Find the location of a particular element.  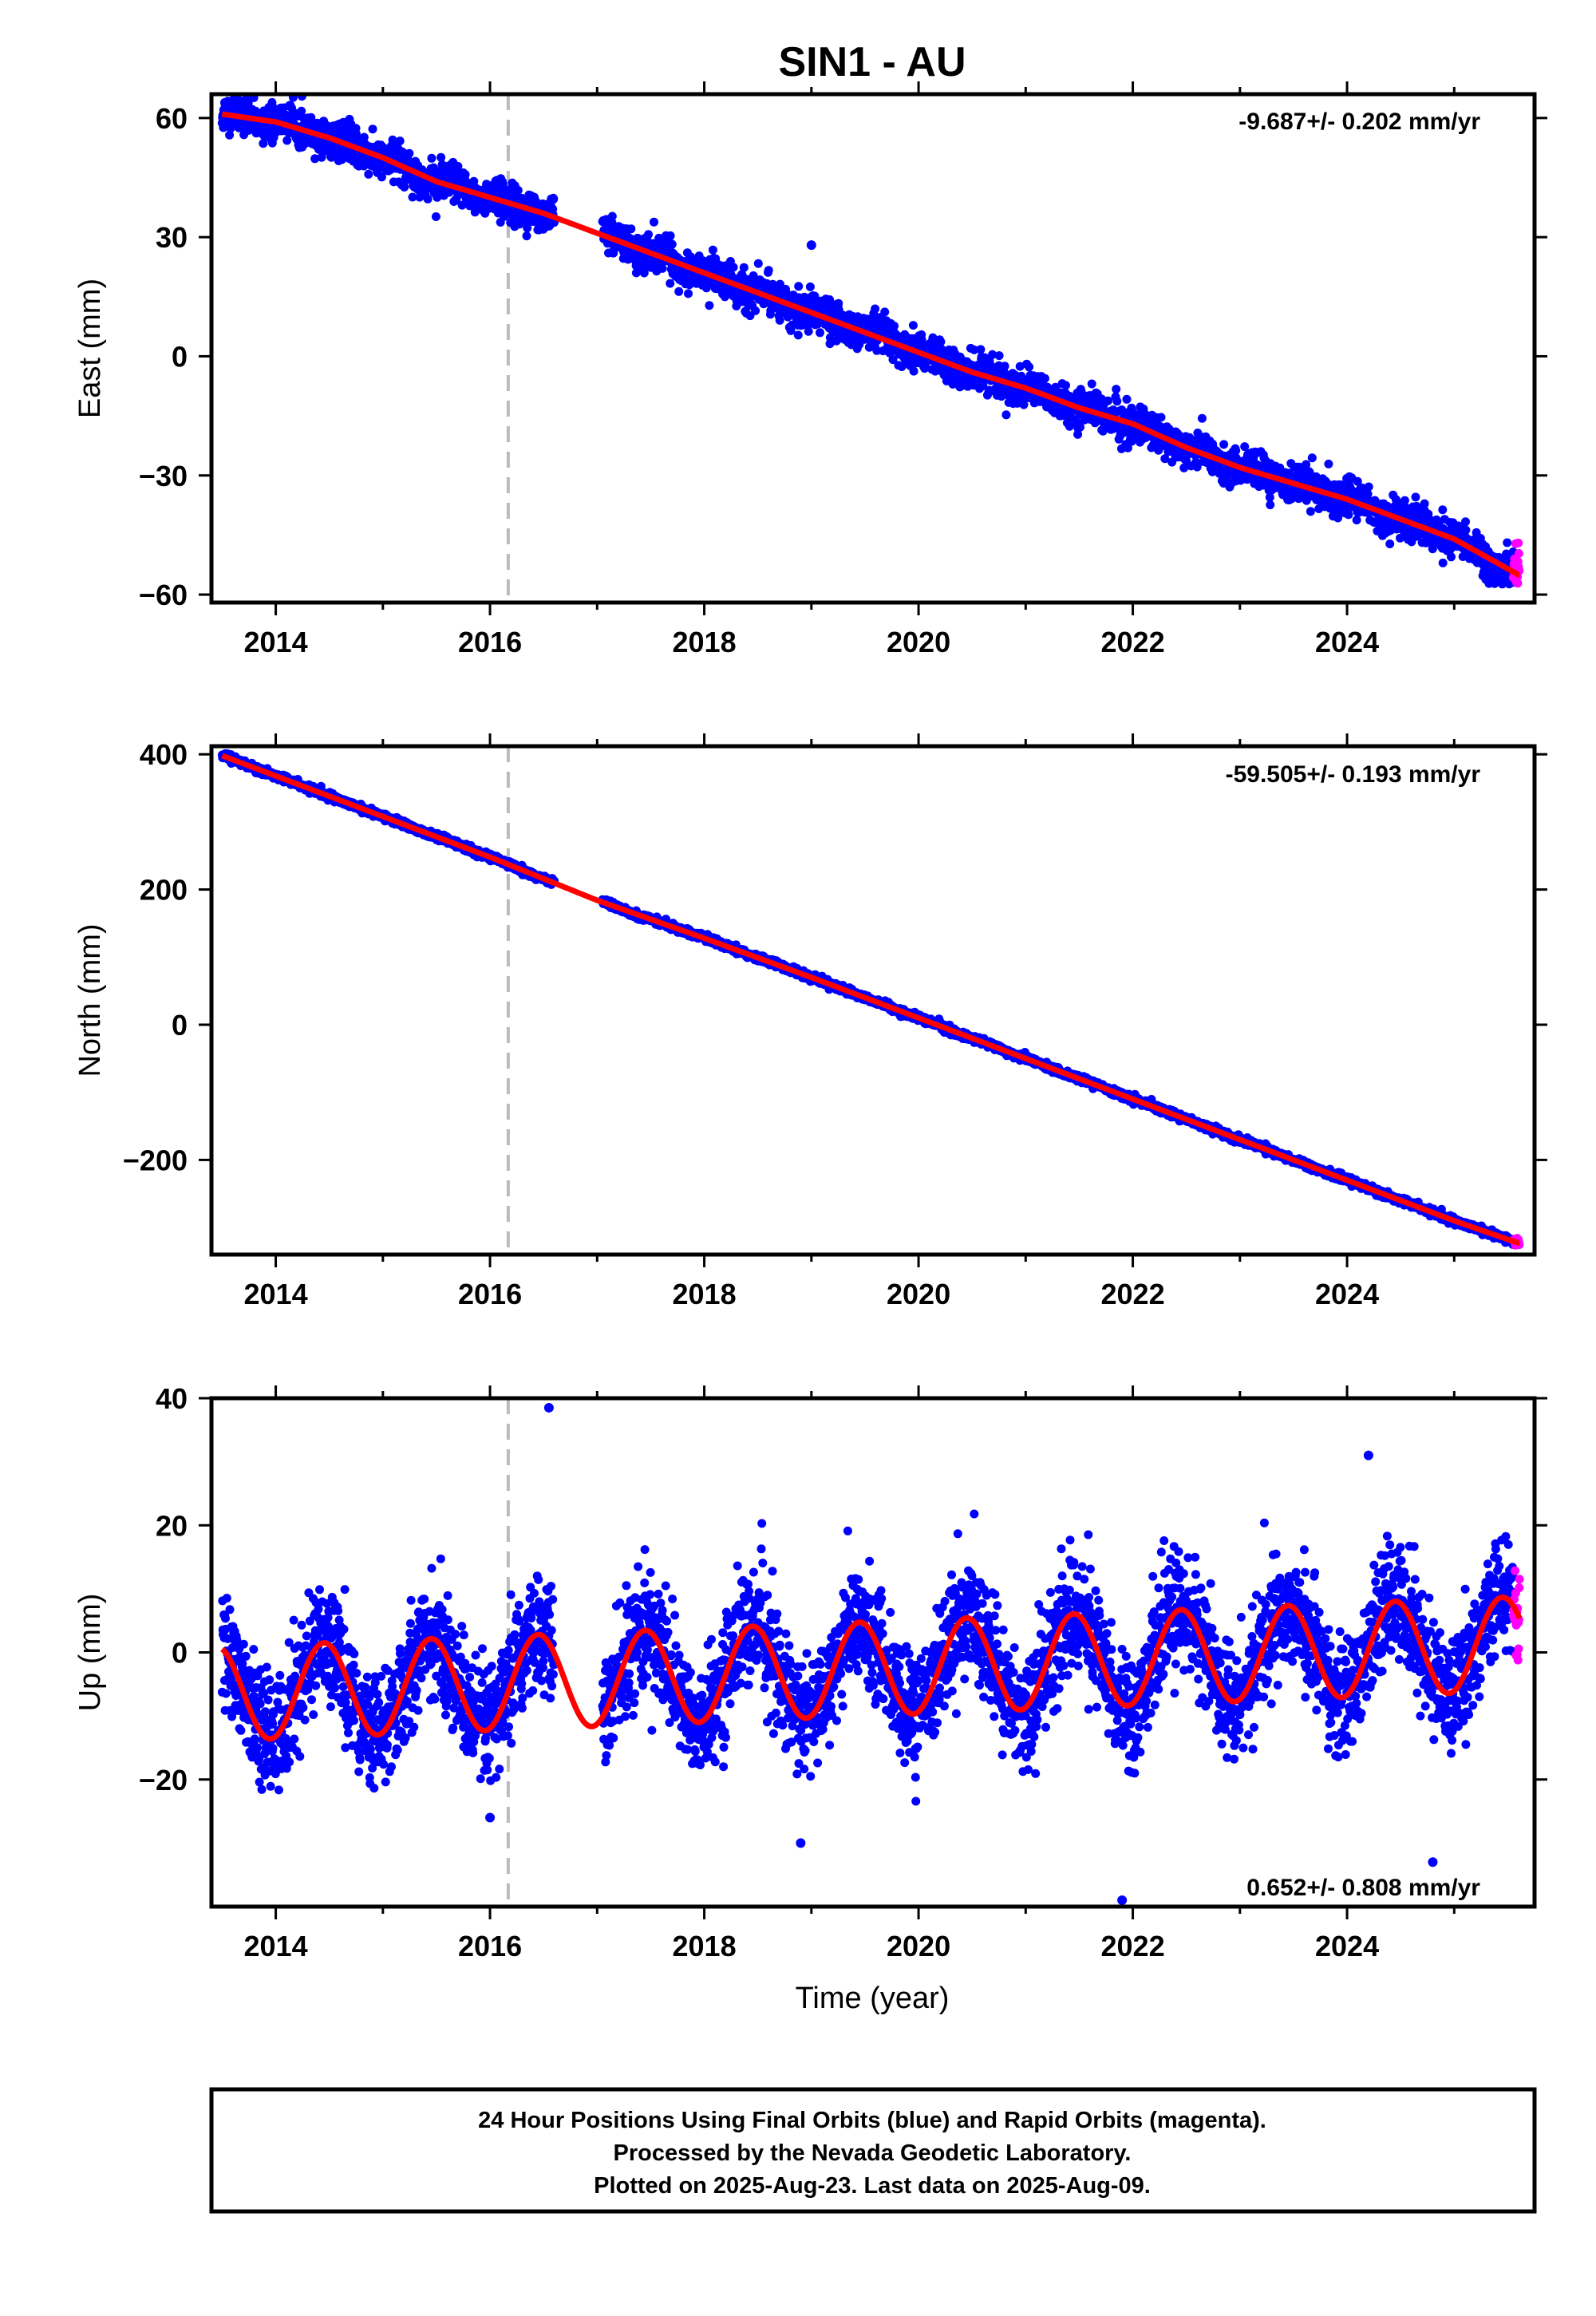

y-tick-label: −60 is located at coordinates (163, 595).